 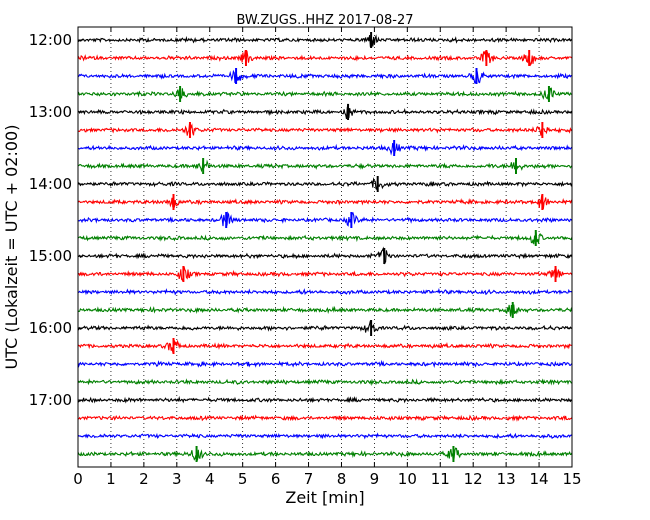 I want to click on x-tick-label: 6, so click(x=276, y=479).